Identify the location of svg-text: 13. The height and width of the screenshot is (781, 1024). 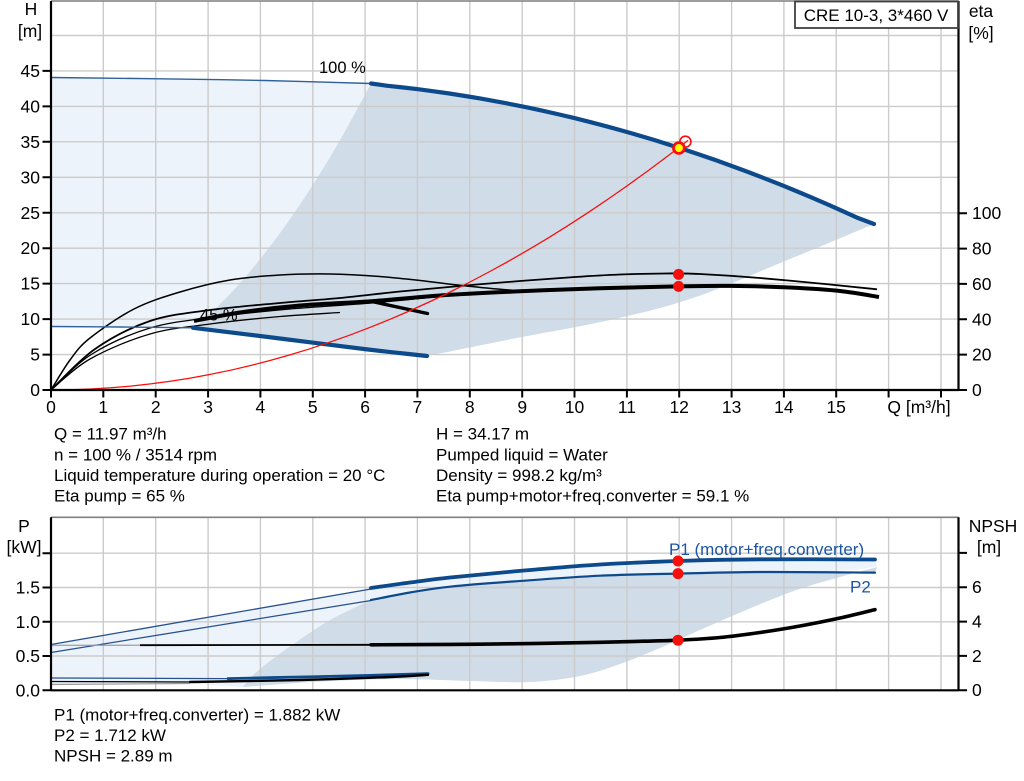
(731, 407).